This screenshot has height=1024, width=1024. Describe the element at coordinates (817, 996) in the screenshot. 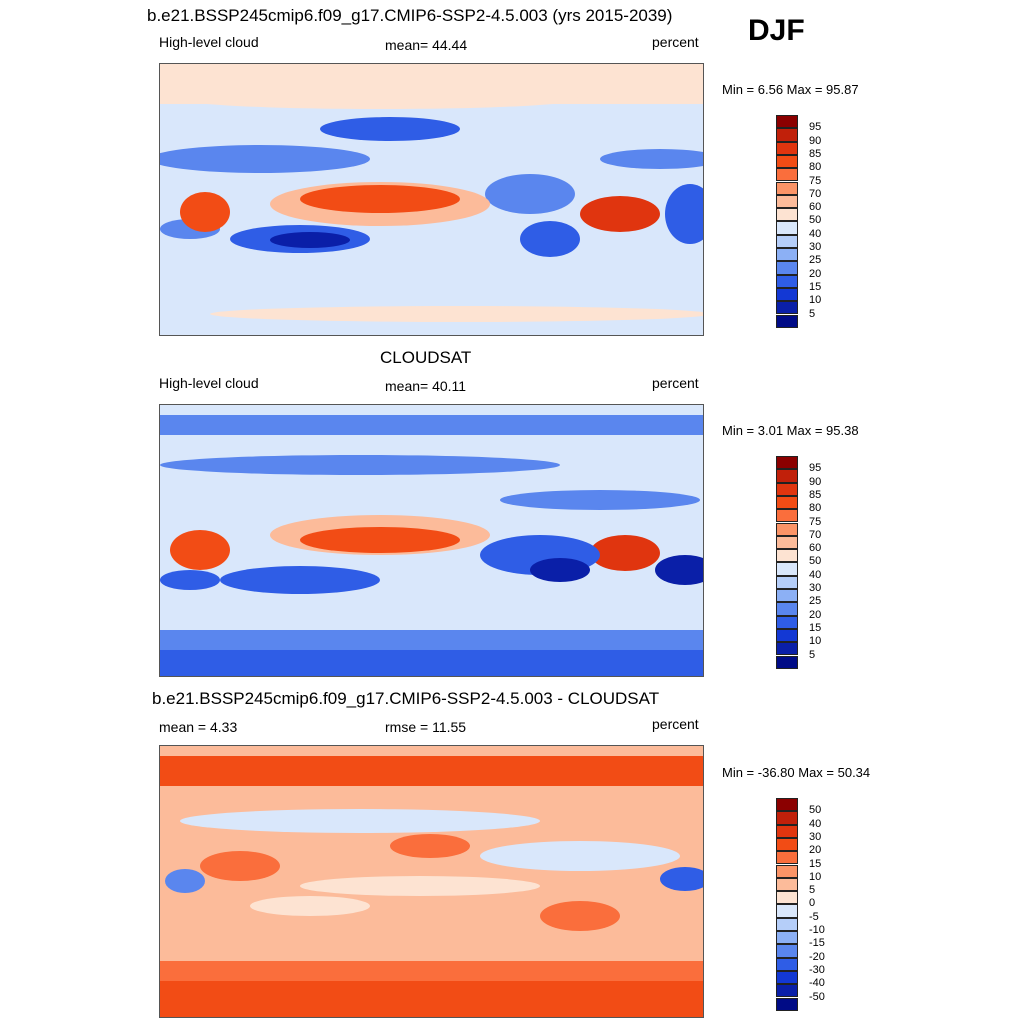

I see `colorbar-tick-label: -50` at that location.